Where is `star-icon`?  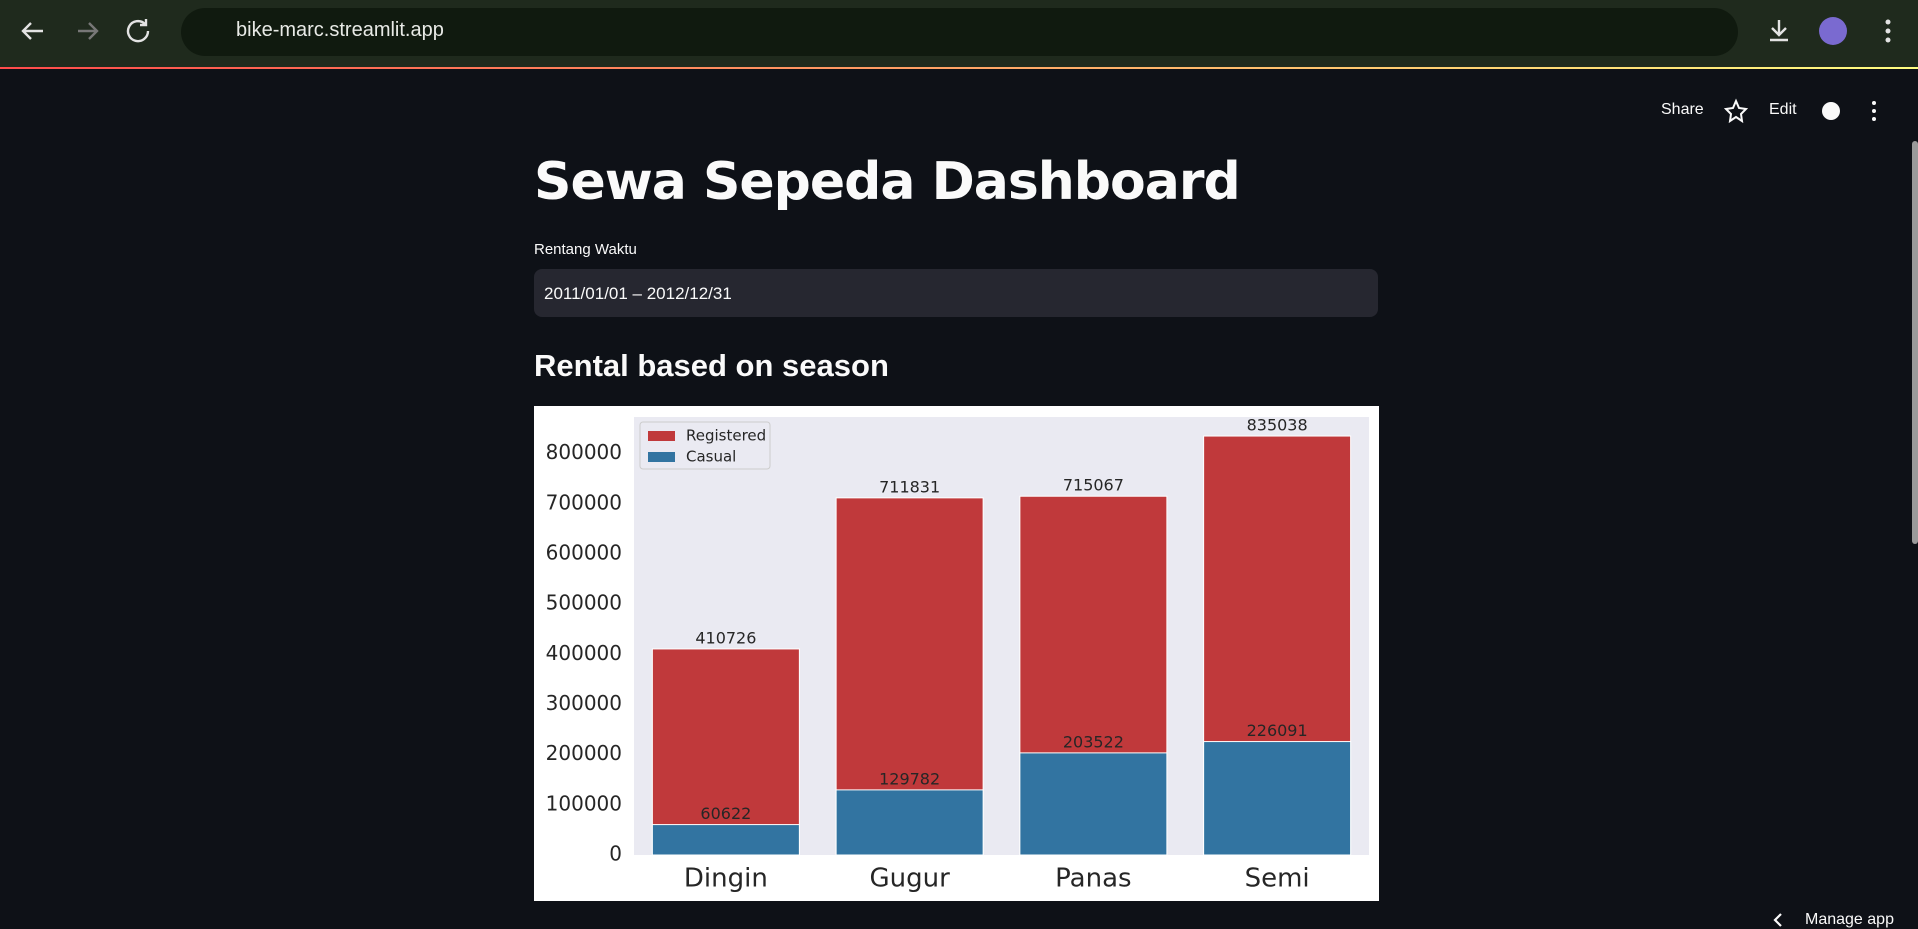 star-icon is located at coordinates (1736, 111).